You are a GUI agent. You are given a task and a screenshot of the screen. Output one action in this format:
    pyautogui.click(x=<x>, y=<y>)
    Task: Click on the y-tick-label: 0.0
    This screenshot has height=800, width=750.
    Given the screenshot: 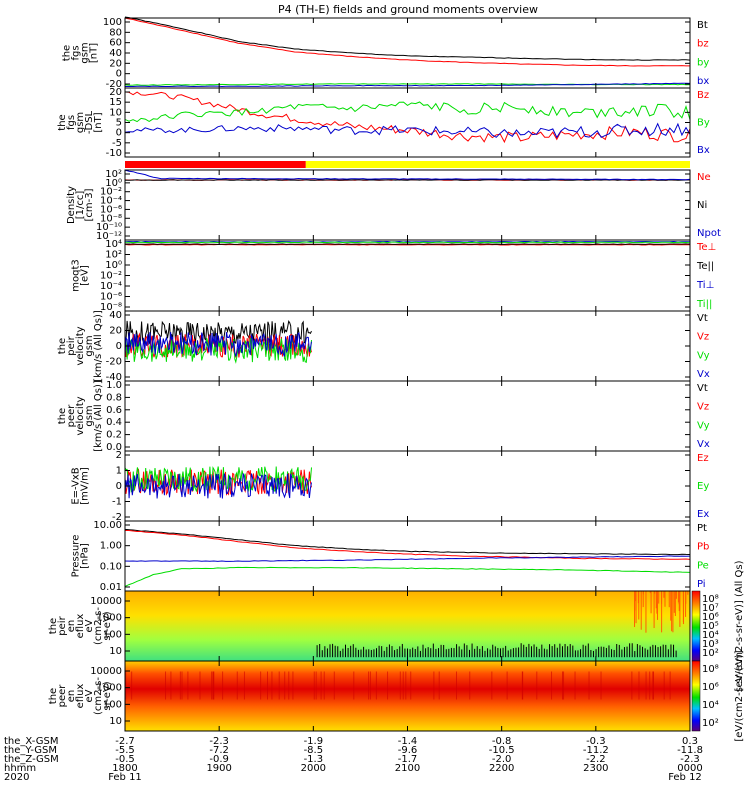 What is the action you would take?
    pyautogui.click(x=114, y=447)
    